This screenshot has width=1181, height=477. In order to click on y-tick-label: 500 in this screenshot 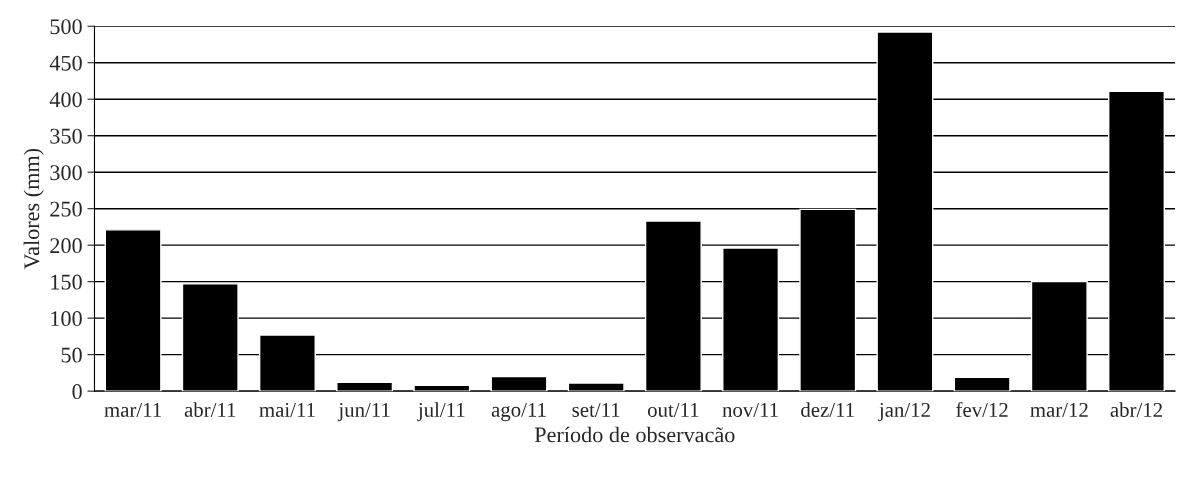, I will do `click(66, 27)`.